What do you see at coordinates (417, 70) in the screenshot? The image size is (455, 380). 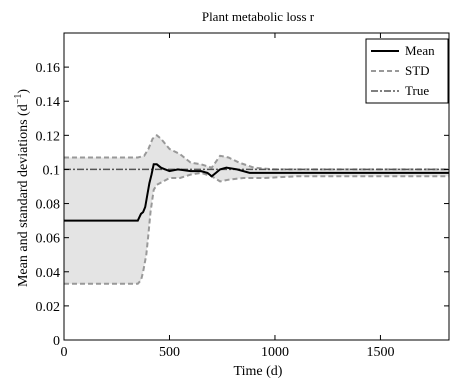 I see `legend-label-std: STD` at bounding box center [417, 70].